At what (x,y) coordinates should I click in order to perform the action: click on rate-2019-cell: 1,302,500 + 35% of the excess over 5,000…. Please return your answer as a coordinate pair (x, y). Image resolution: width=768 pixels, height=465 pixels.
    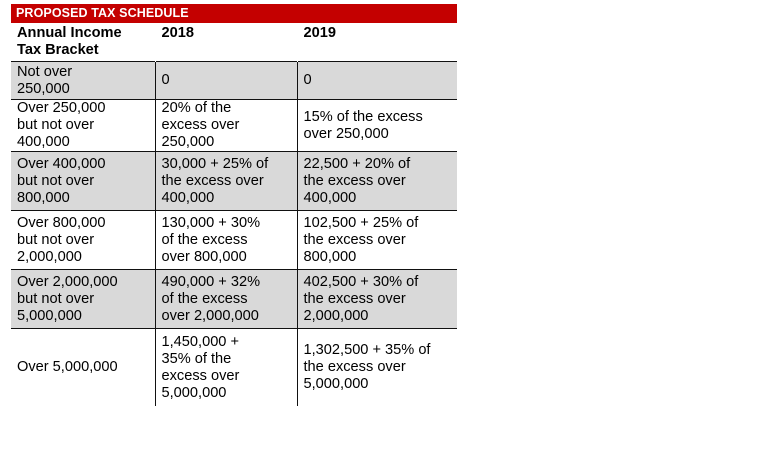
    Looking at the image, I should click on (376, 367).